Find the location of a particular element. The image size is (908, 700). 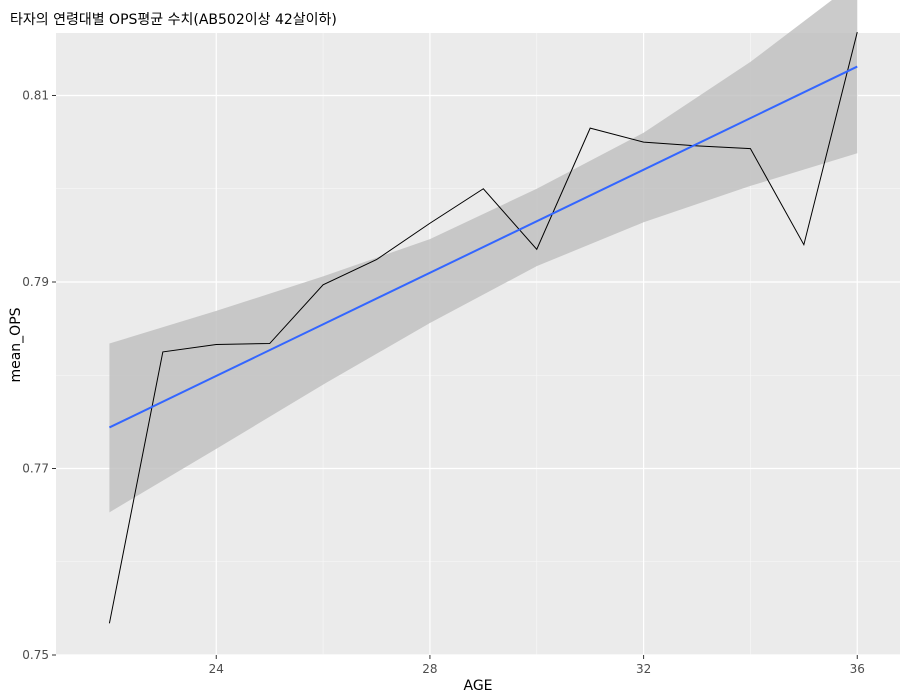

chart-title: 타자의 연령대별 OPS평균 수치(AB502이상 42살이하) is located at coordinates (173, 20).